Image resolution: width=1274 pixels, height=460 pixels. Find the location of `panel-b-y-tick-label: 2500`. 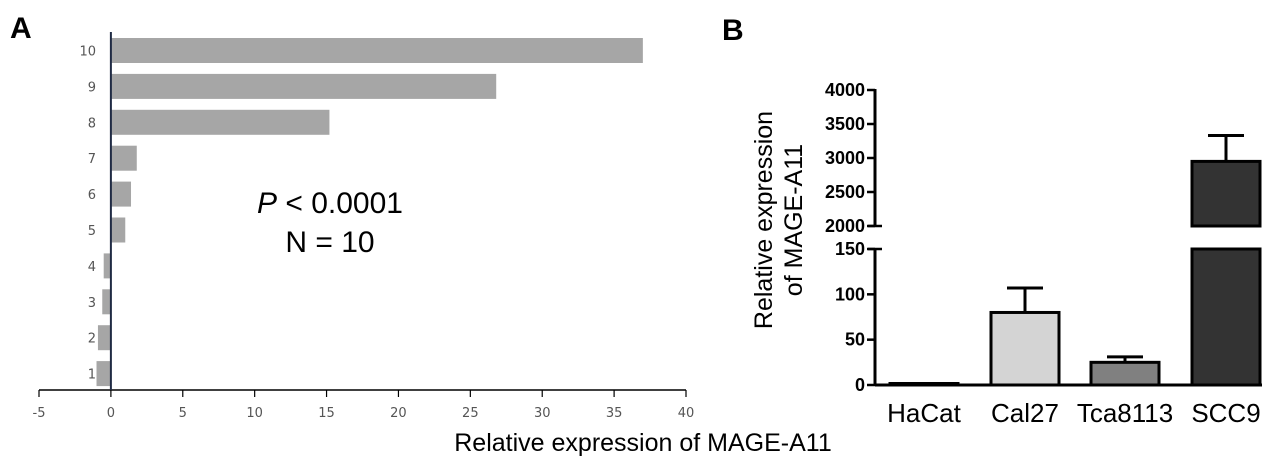

panel-b-y-tick-label: 2500 is located at coordinates (845, 192).